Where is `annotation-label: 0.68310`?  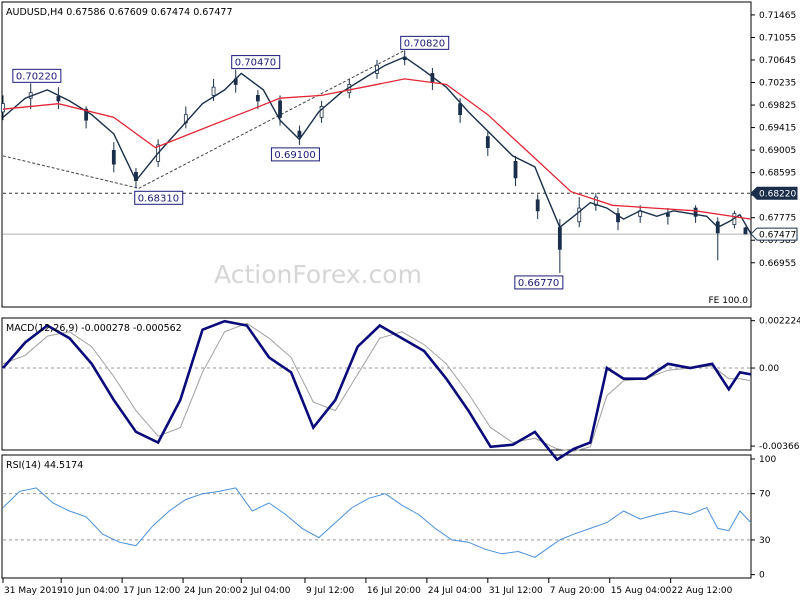 annotation-label: 0.68310 is located at coordinates (158, 198).